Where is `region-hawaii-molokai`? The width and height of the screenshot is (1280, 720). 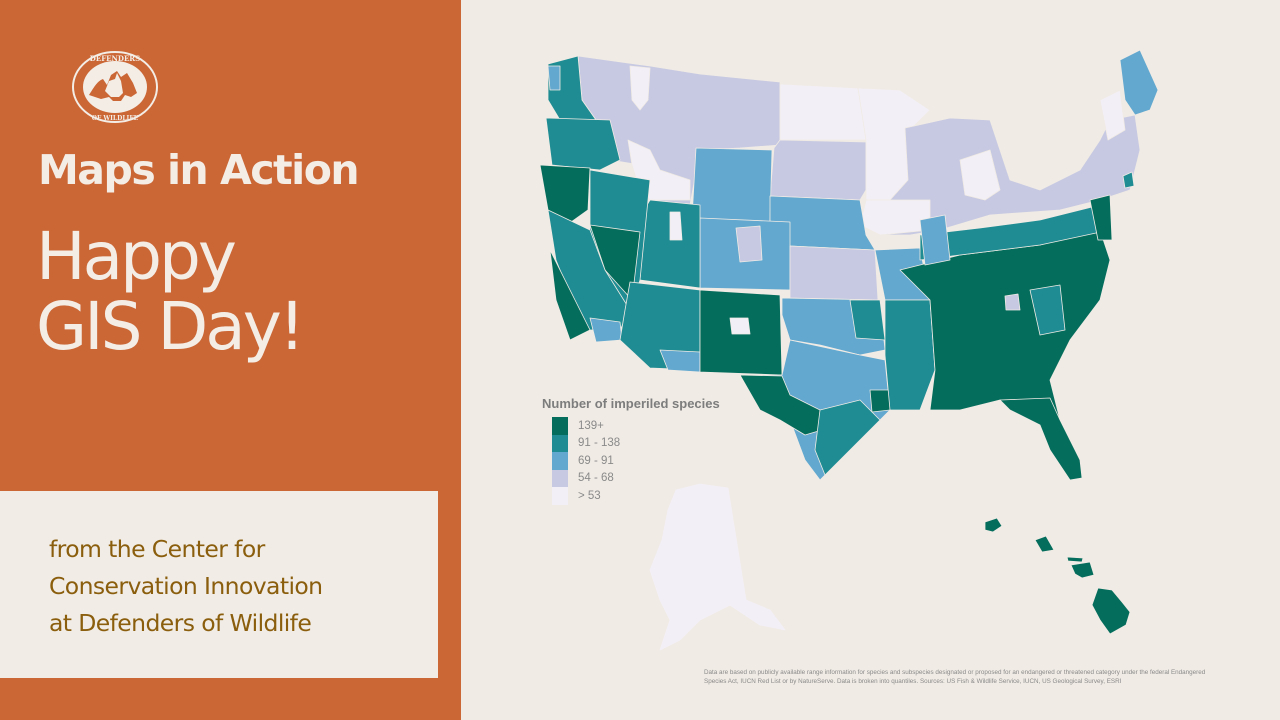 region-hawaii-molokai is located at coordinates (1075, 559).